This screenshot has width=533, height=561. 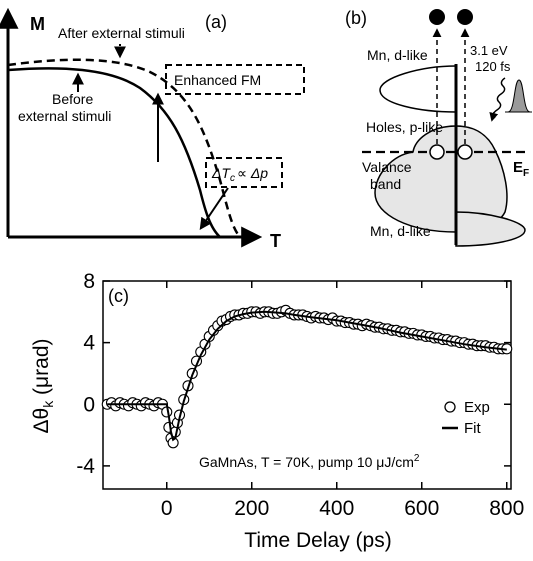 What do you see at coordinates (493, 66) in the screenshot?
I see `pulse-duration-label: 120 fs` at bounding box center [493, 66].